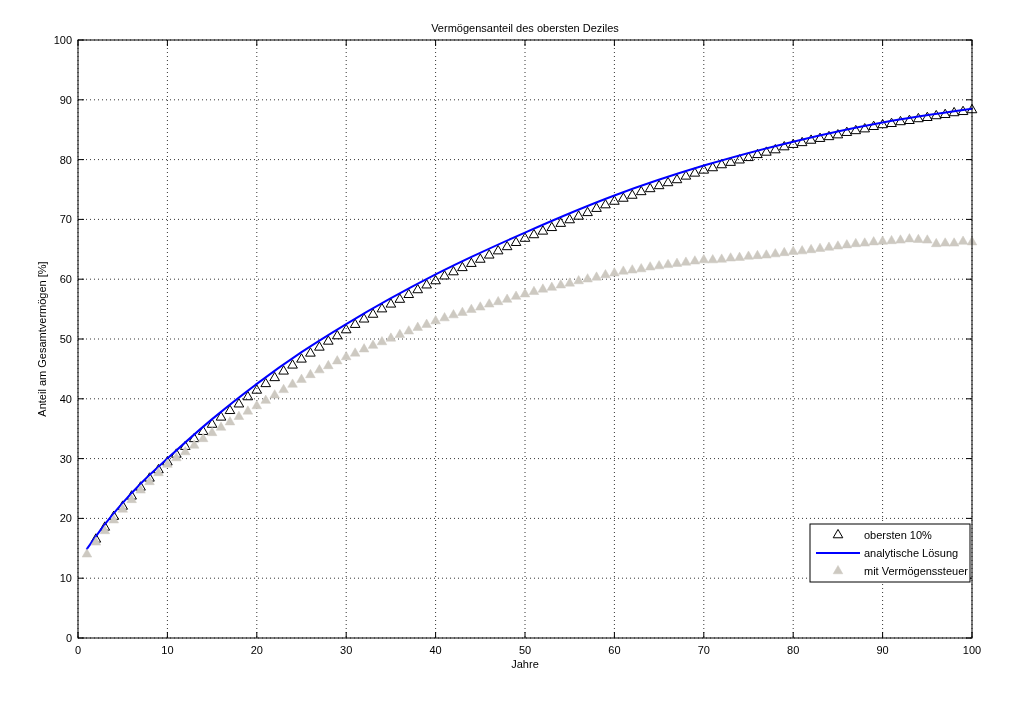 Image resolution: width=1024 pixels, height=704 pixels. What do you see at coordinates (78, 650) in the screenshot?
I see `x-tick-label: 0` at bounding box center [78, 650].